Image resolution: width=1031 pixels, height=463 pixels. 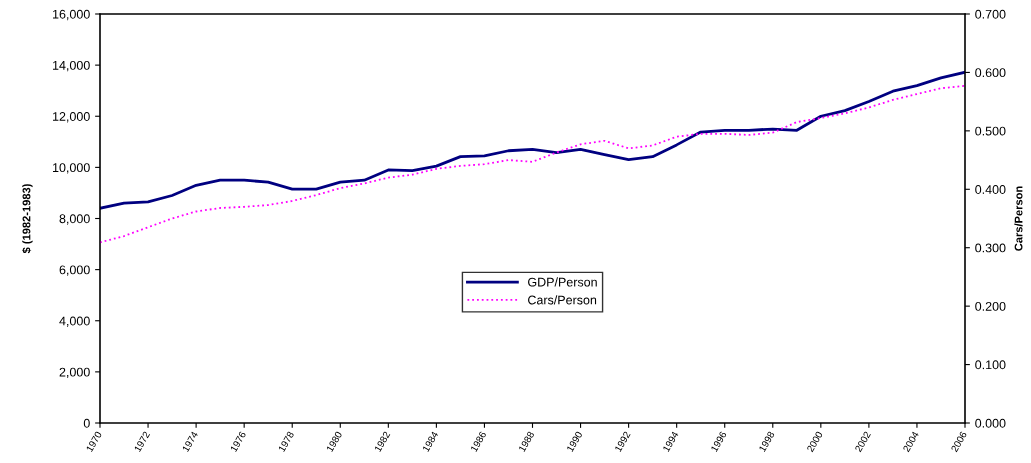 I want to click on y-tick-label: 6,000, so click(x=74, y=270).